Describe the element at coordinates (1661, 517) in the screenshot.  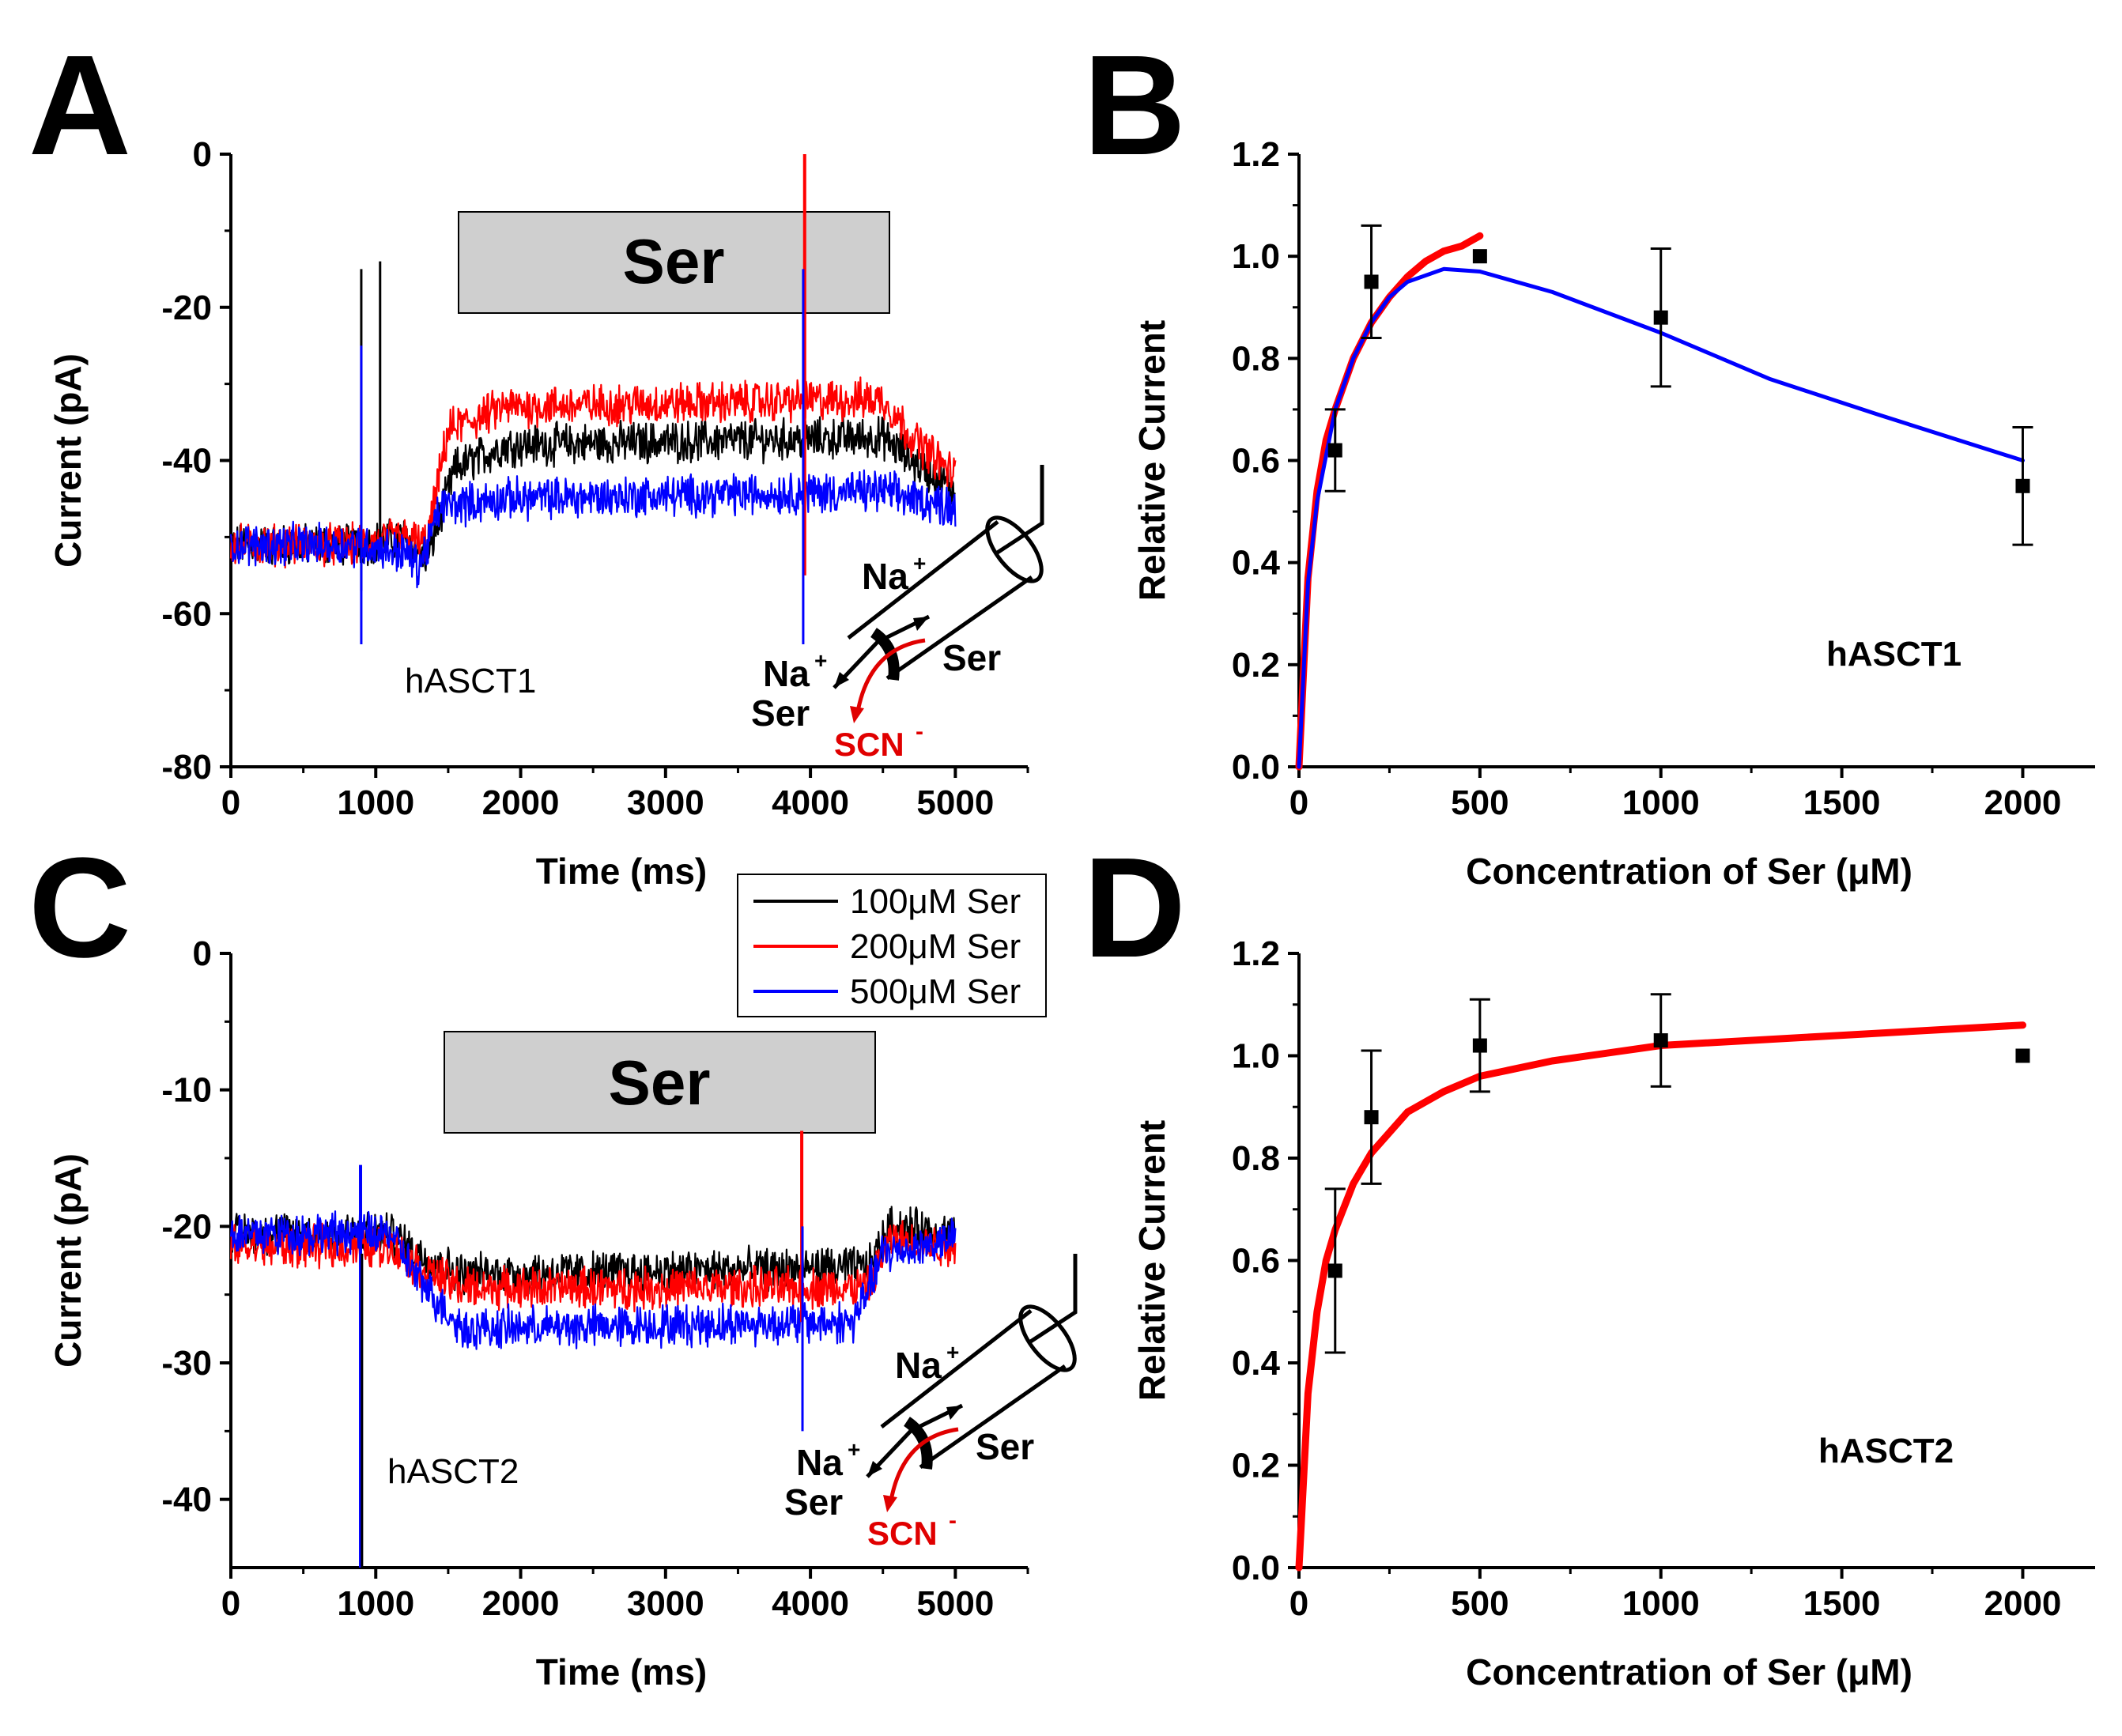
I see `fit-curve-blue` at that location.